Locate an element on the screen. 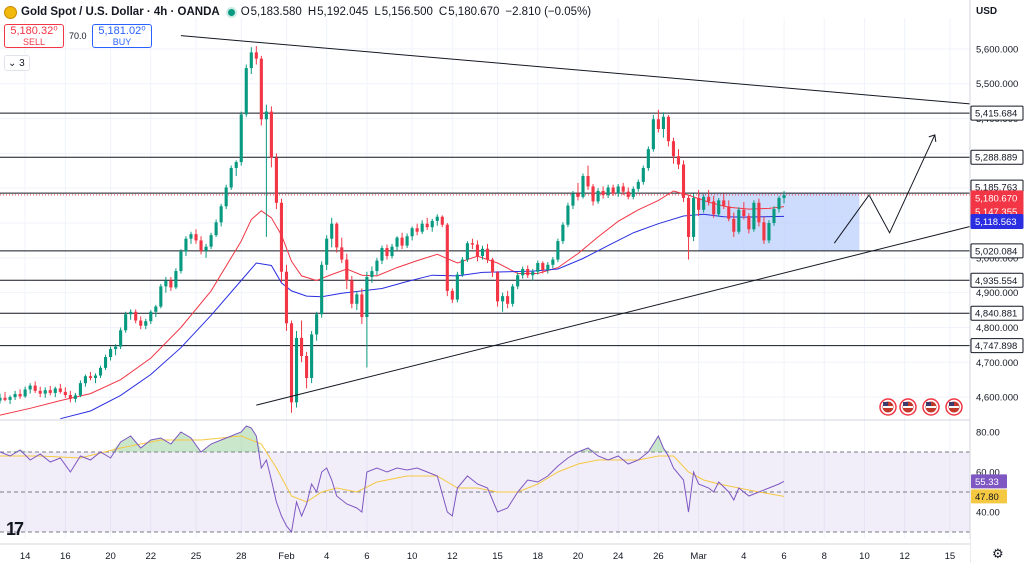  time-tick-label: 12 is located at coordinates (452, 556).